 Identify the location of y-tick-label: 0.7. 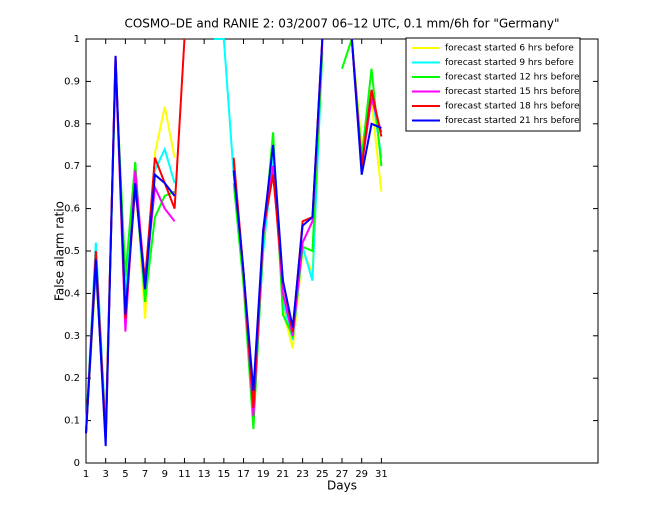
(72, 166).